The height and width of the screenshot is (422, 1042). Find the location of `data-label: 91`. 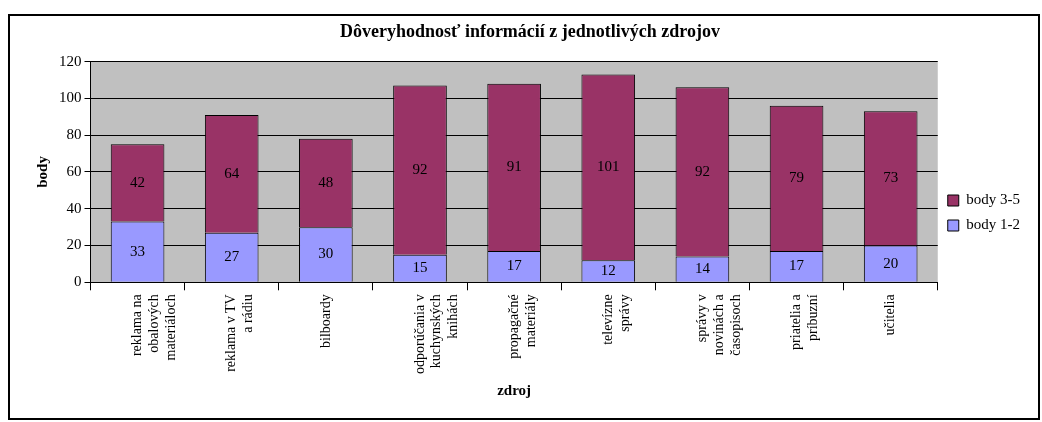

data-label: 91 is located at coordinates (514, 166).